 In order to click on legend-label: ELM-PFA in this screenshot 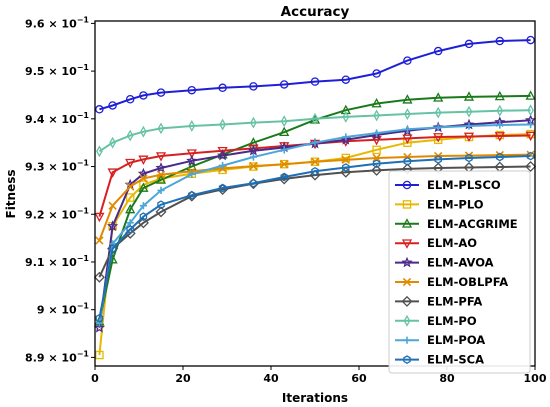, I will do `click(454, 301)`.